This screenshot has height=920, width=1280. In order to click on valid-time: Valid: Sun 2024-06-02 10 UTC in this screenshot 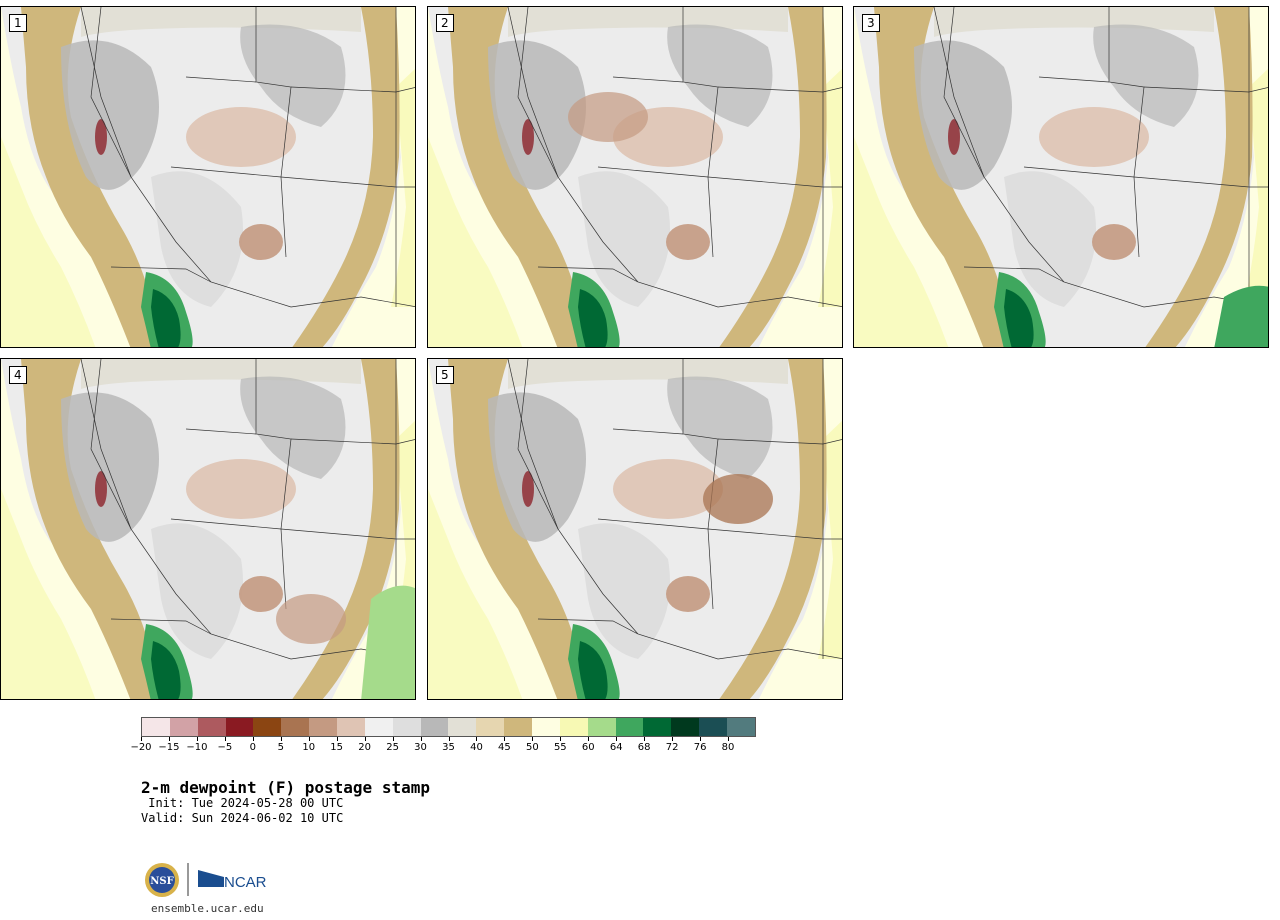, I will do `click(242, 818)`.